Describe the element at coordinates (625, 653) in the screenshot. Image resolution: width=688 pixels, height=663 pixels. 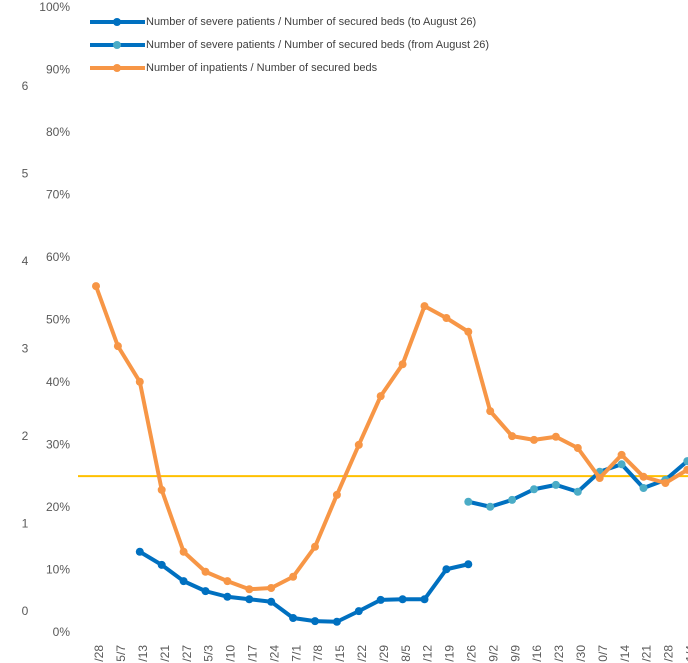
I see `x-tick-label: /14` at that location.